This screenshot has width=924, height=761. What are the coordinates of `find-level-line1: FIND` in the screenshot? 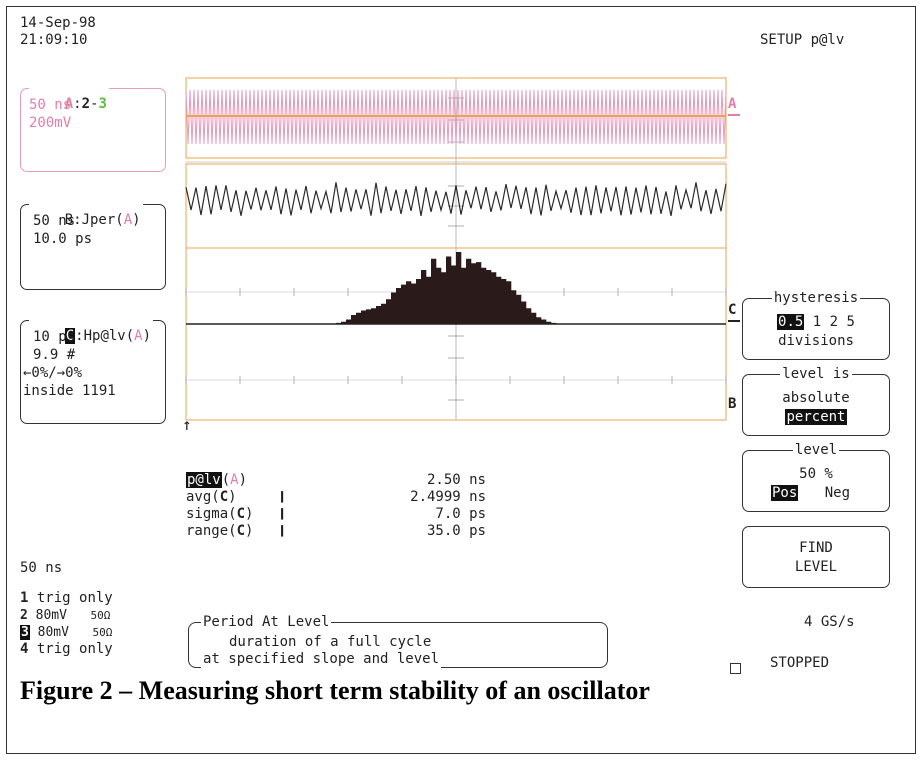 It's located at (816, 548).